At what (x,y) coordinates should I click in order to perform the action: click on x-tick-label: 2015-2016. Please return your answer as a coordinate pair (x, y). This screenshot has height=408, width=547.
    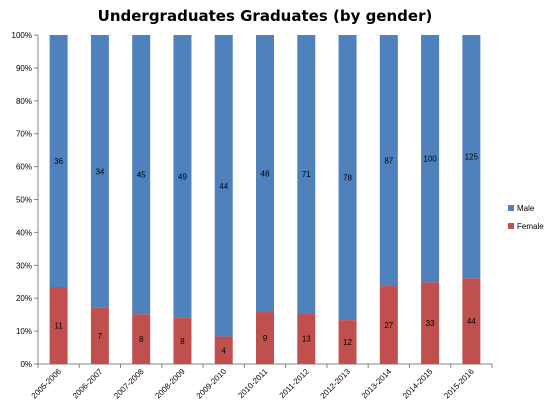
    Looking at the image, I should click on (459, 384).